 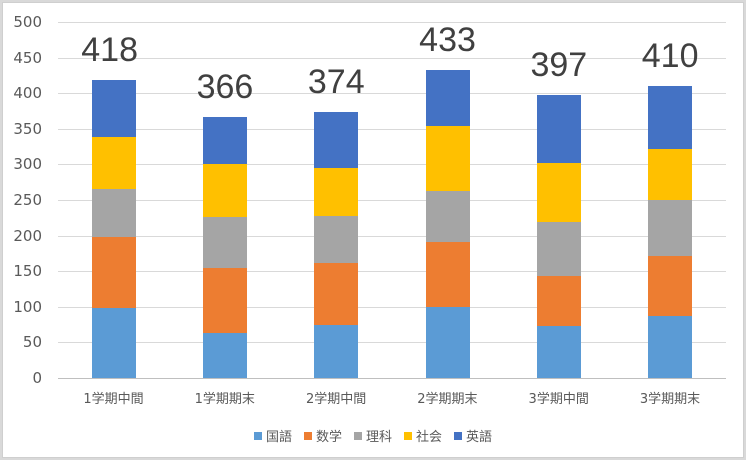 What do you see at coordinates (27, 271) in the screenshot?
I see `y-tick-label: 150` at bounding box center [27, 271].